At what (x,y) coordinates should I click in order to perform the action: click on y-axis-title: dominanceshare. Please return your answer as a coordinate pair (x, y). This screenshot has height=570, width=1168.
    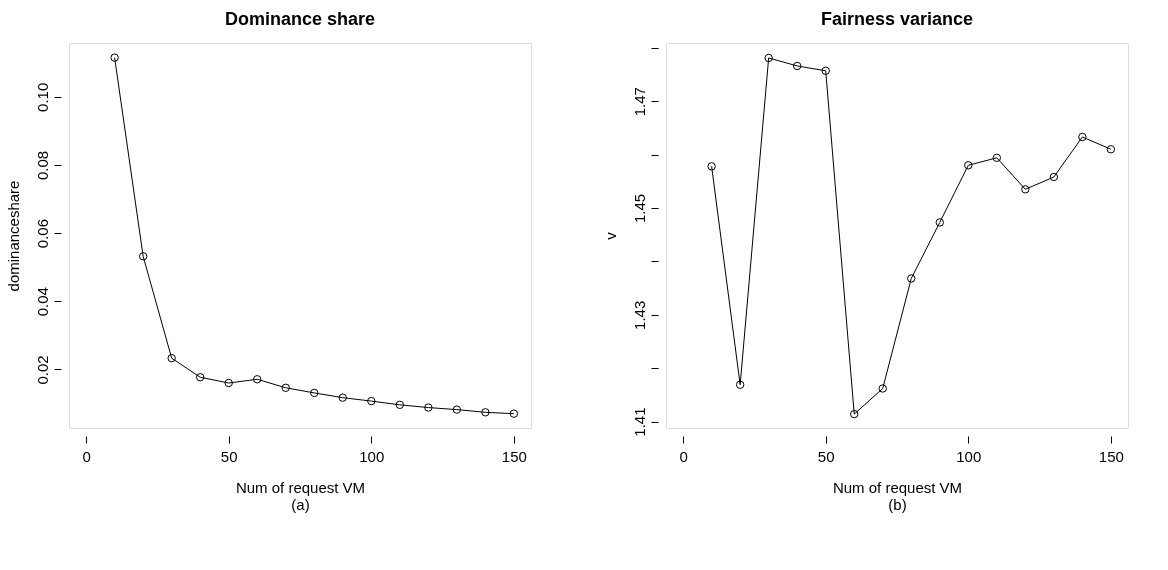
    Looking at the image, I should click on (13, 236).